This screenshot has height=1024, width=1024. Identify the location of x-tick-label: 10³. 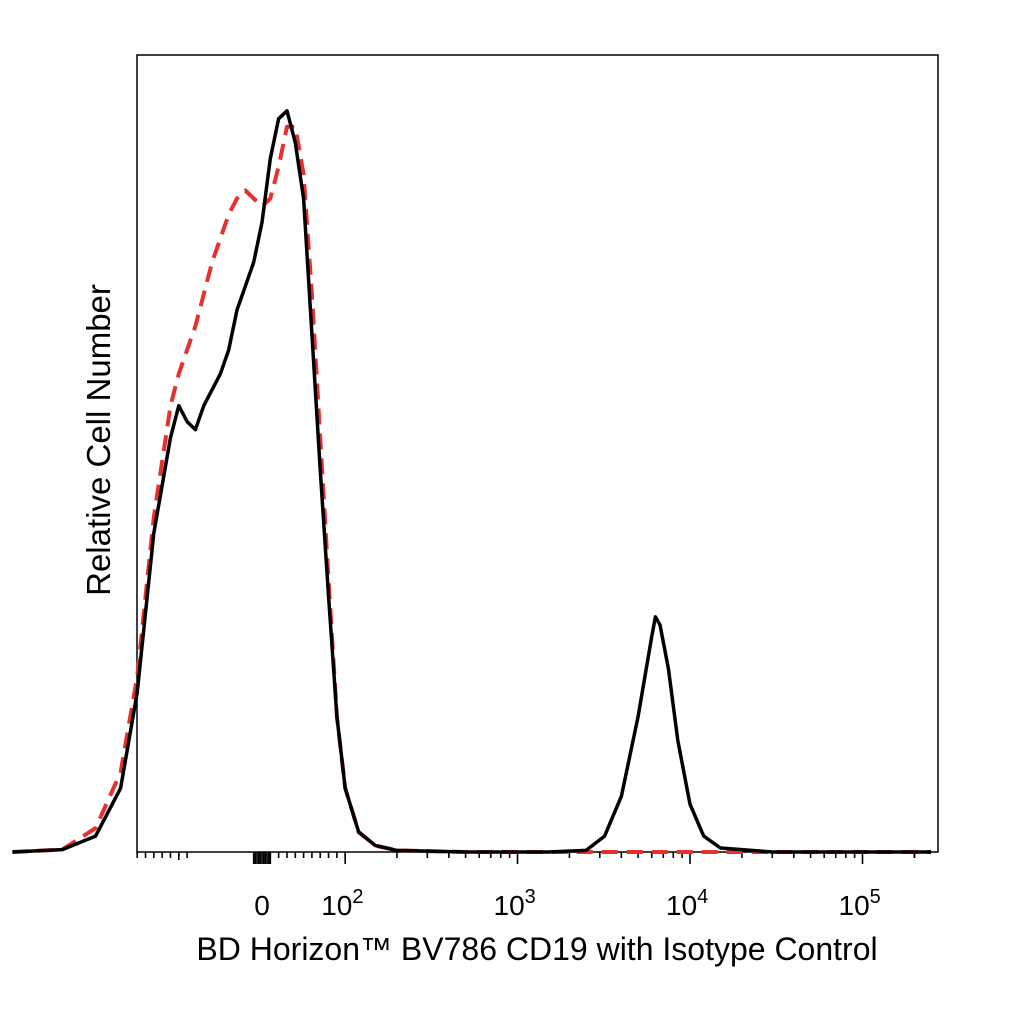
(515, 903).